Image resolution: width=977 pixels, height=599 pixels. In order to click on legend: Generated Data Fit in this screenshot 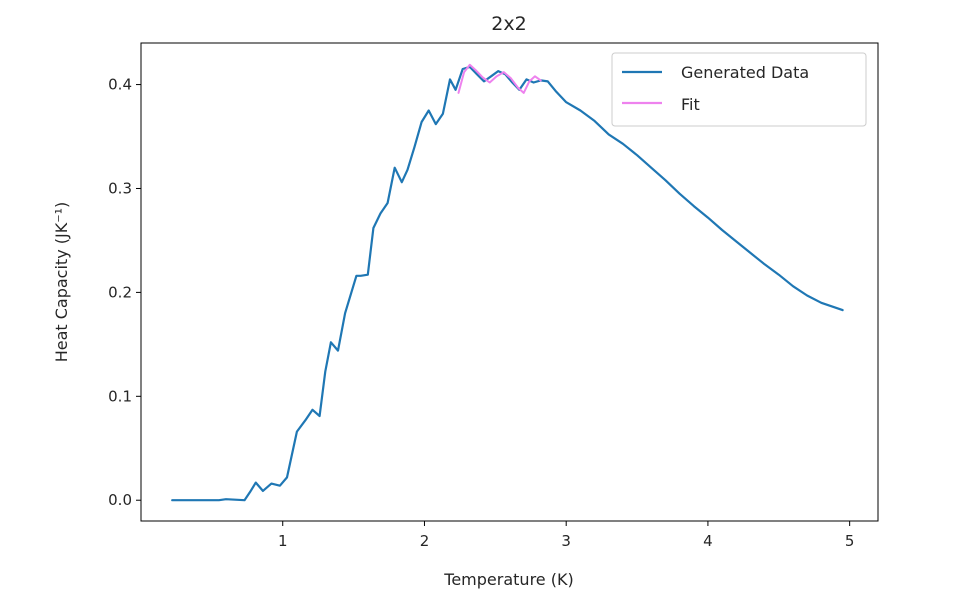, I will do `click(739, 89)`.